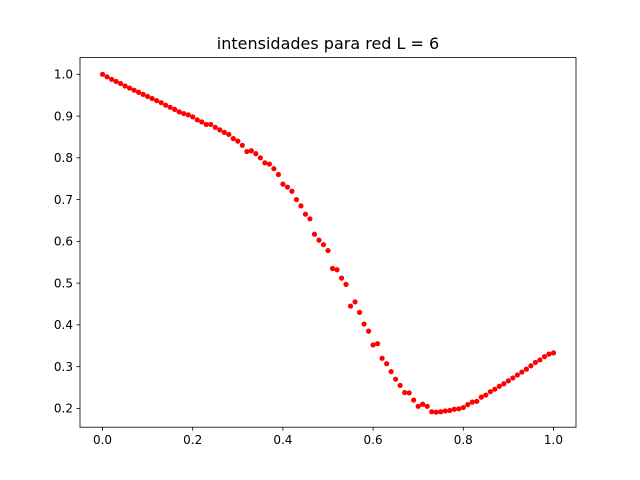  I want to click on y-tick-label: 0.9, so click(63, 116).